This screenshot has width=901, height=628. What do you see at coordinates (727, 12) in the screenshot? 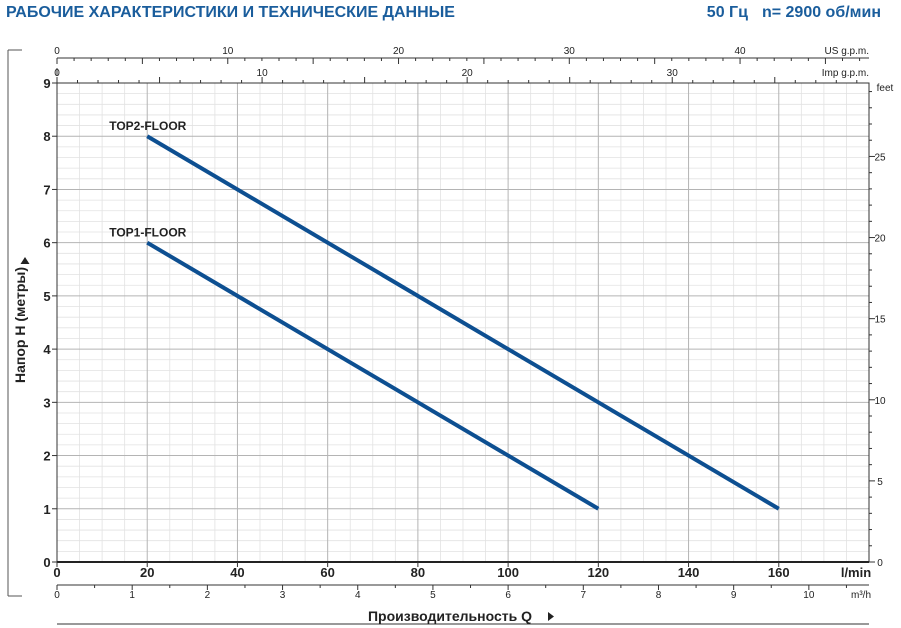
I see `frequency-label: 50 Гц` at bounding box center [727, 12].